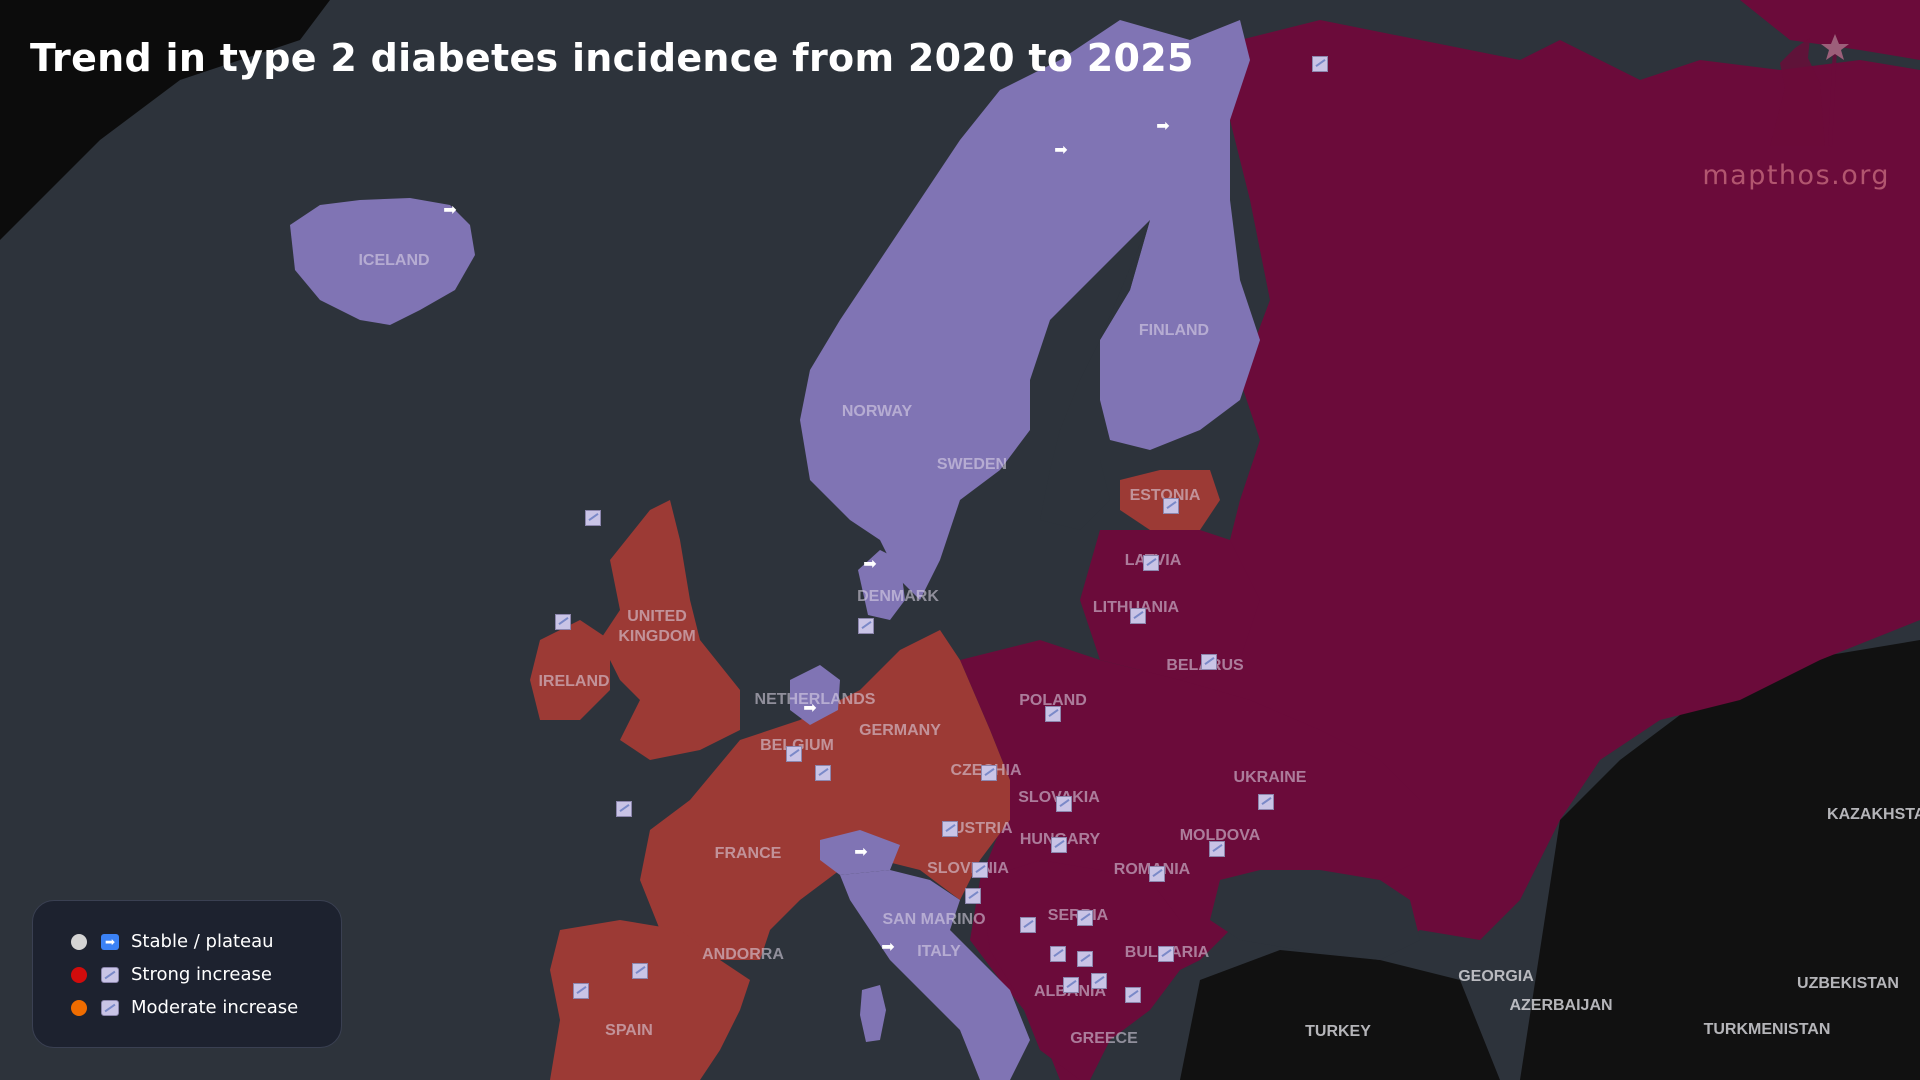 The height and width of the screenshot is (1080, 1920). What do you see at coordinates (1830, 30) in the screenshot?
I see `arctic-landmass` at bounding box center [1830, 30].